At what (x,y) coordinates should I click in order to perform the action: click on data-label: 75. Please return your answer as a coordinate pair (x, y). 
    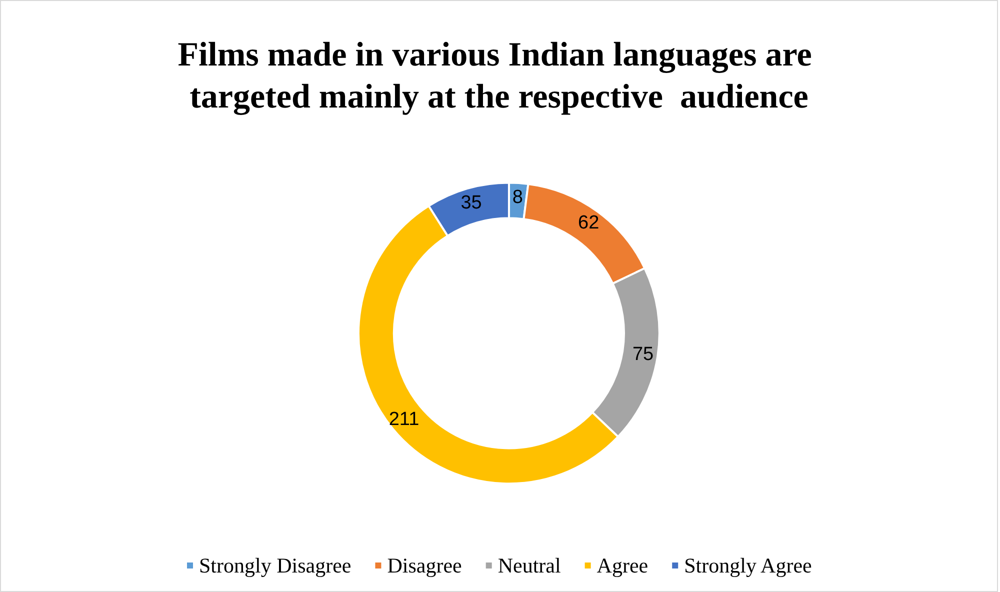
    Looking at the image, I should click on (643, 354).